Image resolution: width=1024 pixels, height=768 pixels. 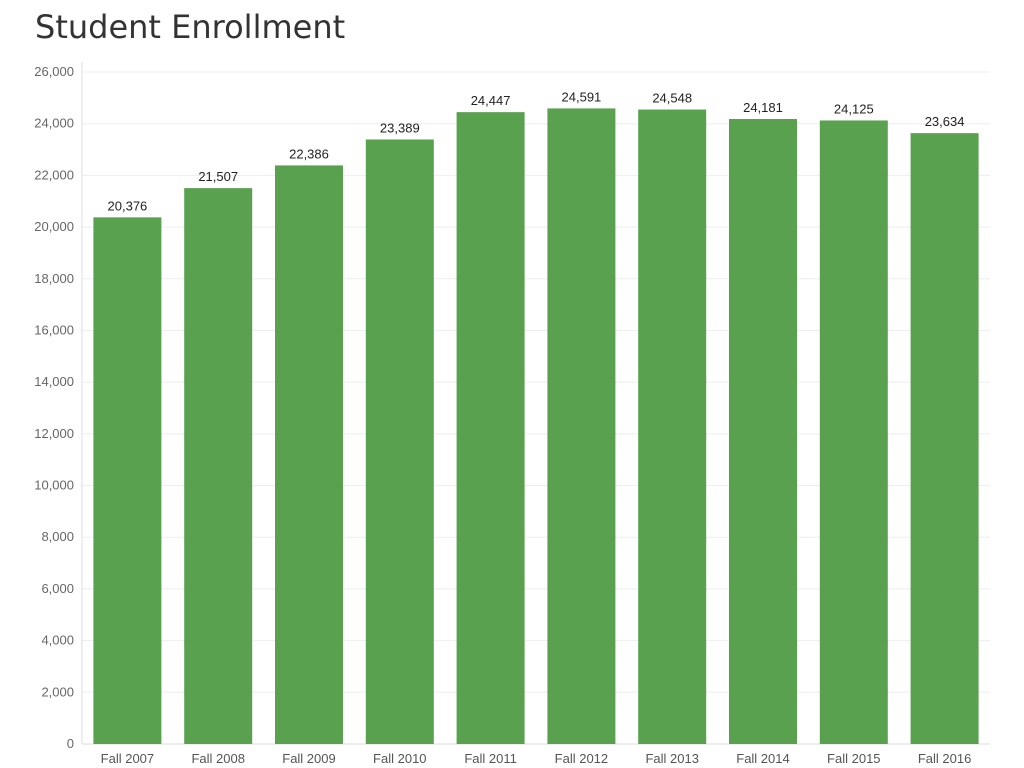 What do you see at coordinates (54, 381) in the screenshot?
I see `y-tick-label: 14,000` at bounding box center [54, 381].